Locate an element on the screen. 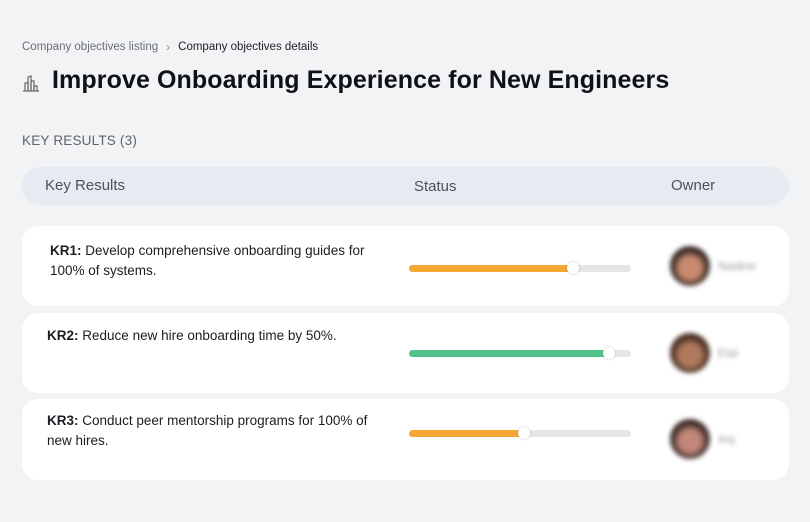 This screenshot has height=522, width=810. key-results-count-label: KEY RESULTS (3) is located at coordinates (80, 140).